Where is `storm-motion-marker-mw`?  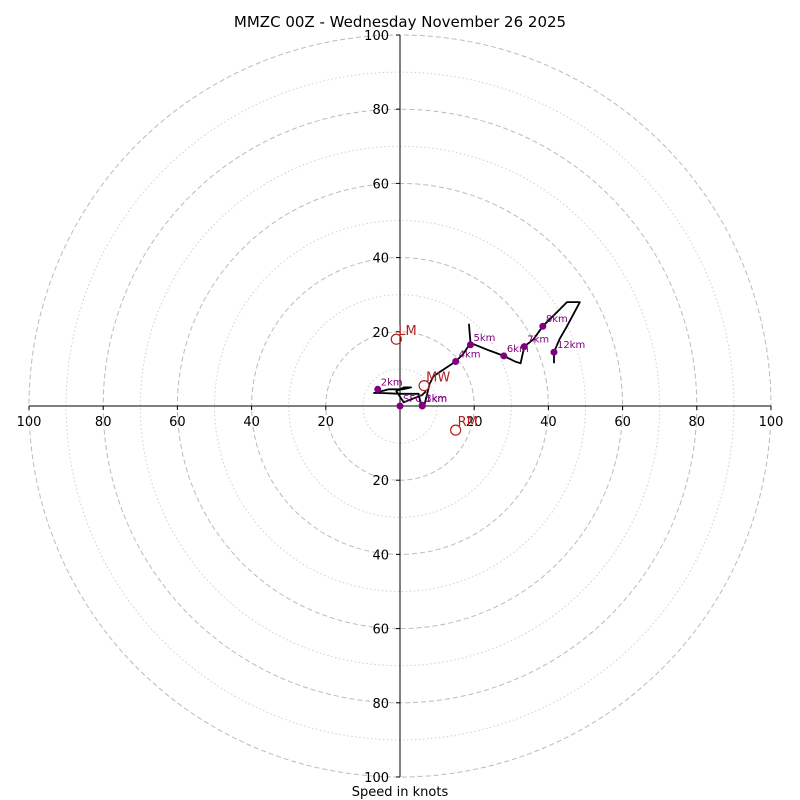
storm-motion-marker-mw is located at coordinates (424, 385).